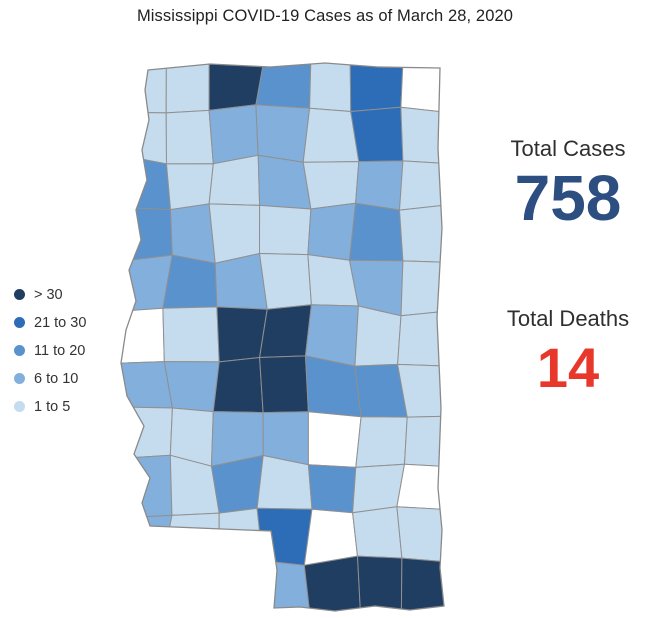 The width and height of the screenshot is (650, 618). What do you see at coordinates (60, 322) in the screenshot?
I see `legend-item-label: 21 to 30` at bounding box center [60, 322].